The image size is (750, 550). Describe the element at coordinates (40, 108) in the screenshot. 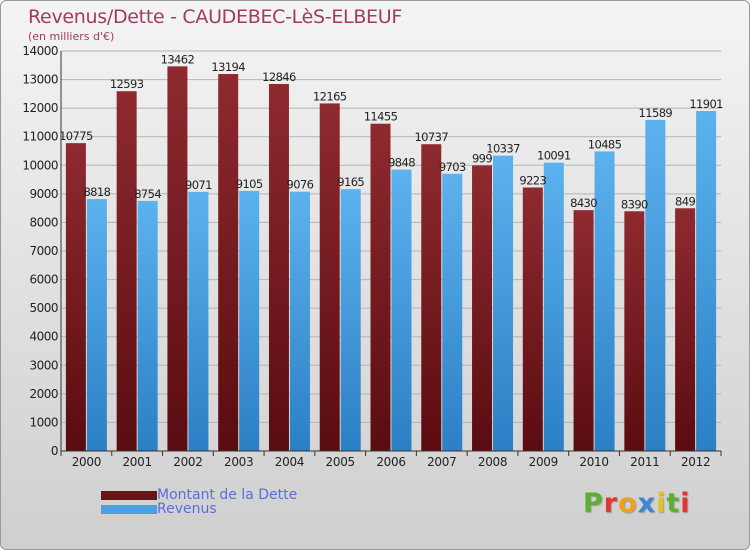

I see `y-tick-label: 12000` at that location.